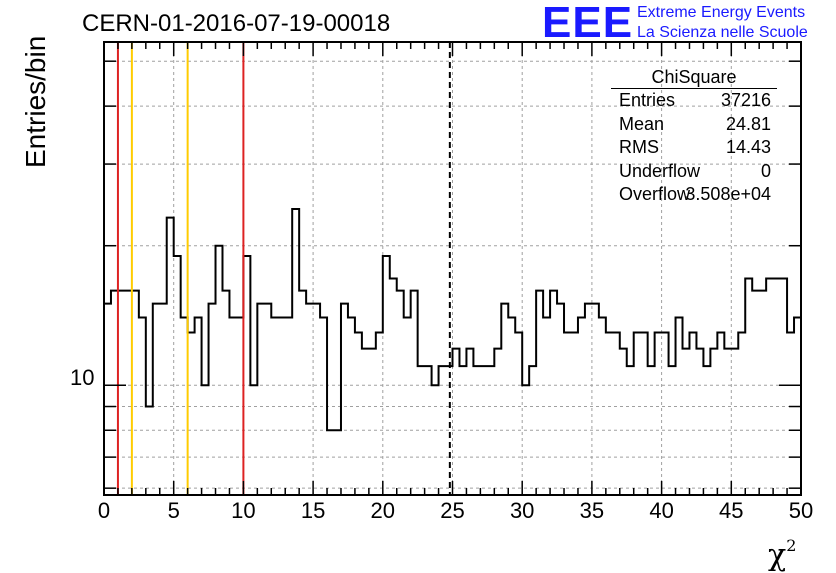 The width and height of the screenshot is (836, 573). I want to click on logo-subtitle-1: Extreme Energy Events, so click(721, 12).